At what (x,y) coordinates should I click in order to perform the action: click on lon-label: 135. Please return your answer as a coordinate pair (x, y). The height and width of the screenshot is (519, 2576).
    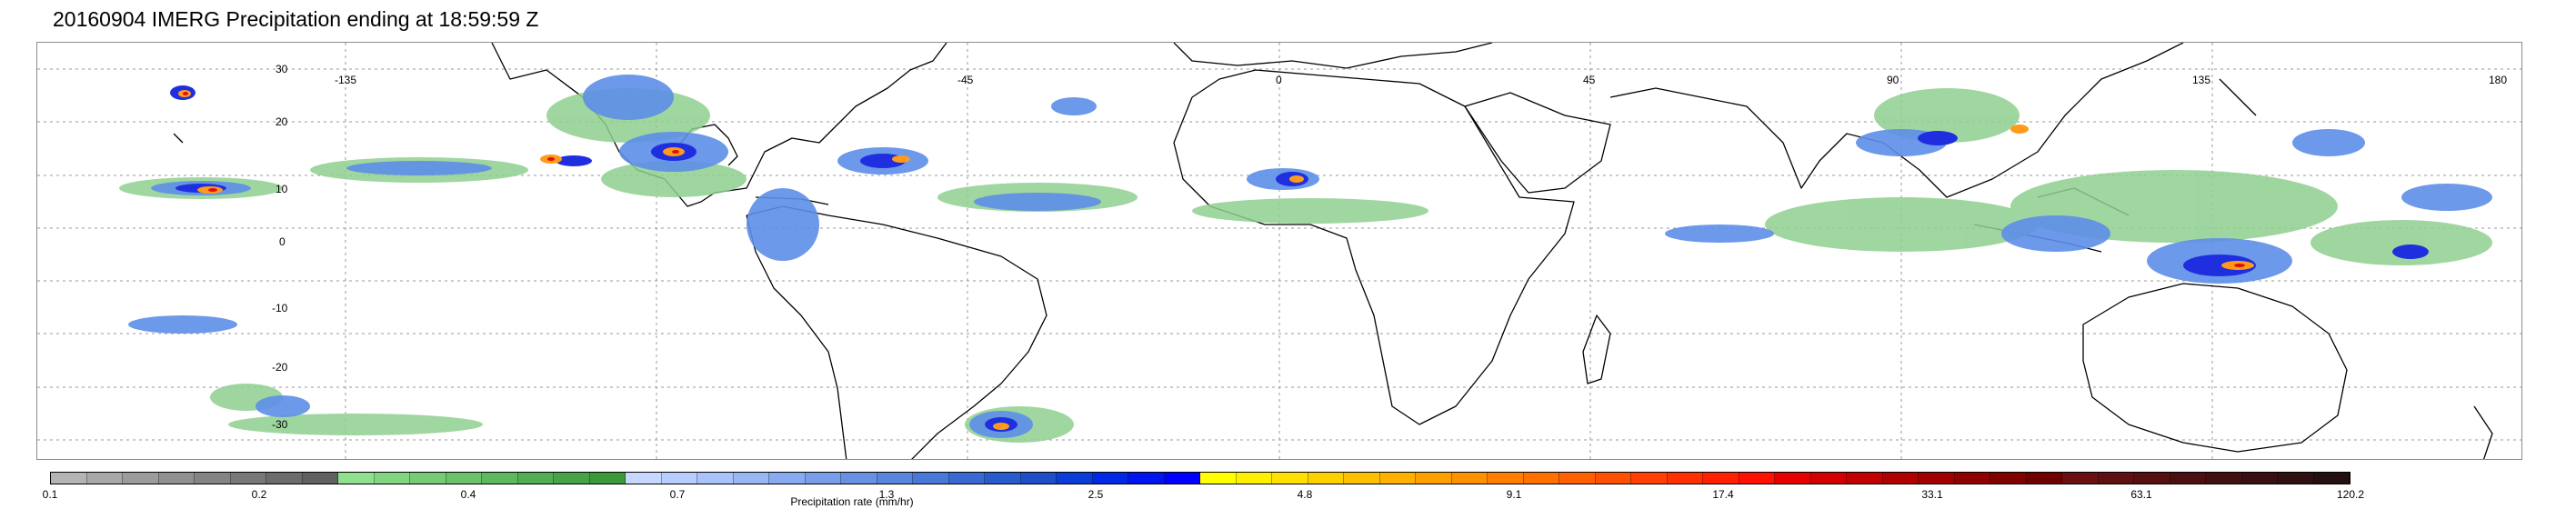
    Looking at the image, I should click on (2201, 80).